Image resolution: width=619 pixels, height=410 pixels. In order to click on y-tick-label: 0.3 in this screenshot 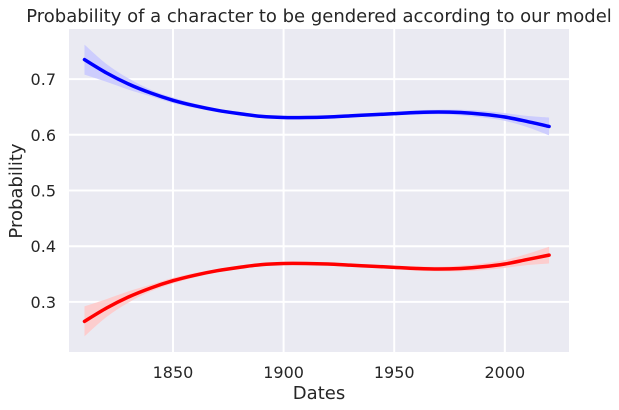, I will do `click(43, 302)`.